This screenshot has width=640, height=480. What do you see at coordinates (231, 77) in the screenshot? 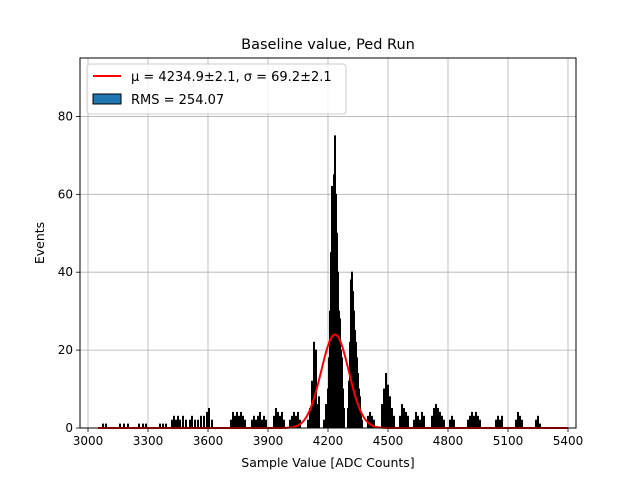
I see `legend-fit-label: μ = 4234.9±2.1, σ = 69.2±2.1` at bounding box center [231, 77].